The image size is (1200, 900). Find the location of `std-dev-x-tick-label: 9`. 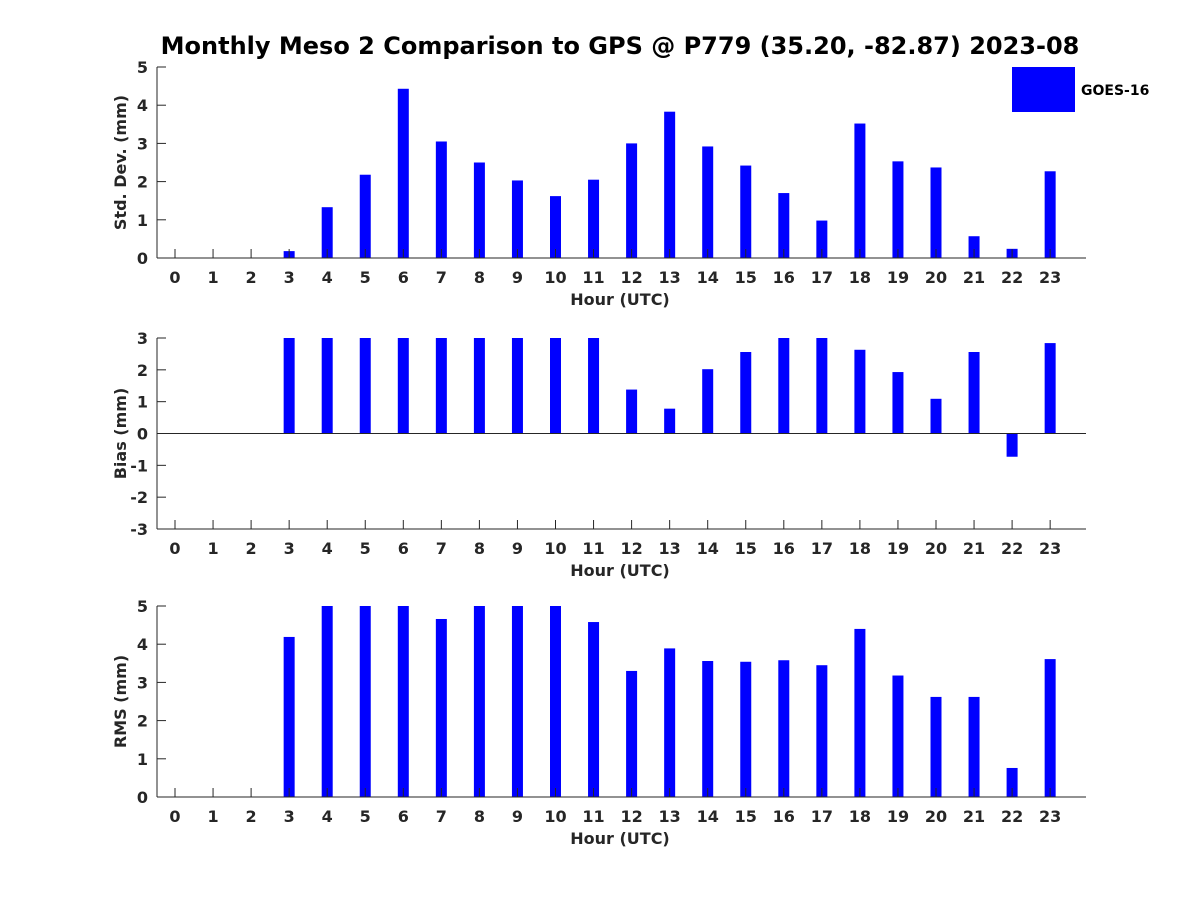

std-dev-x-tick-label: 9 is located at coordinates (517, 277).